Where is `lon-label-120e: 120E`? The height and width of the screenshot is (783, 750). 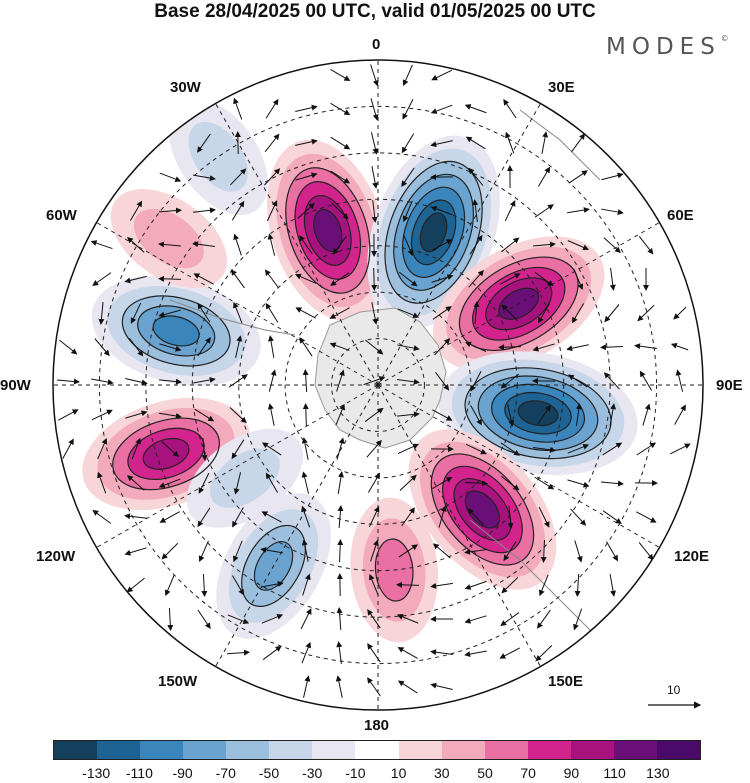
lon-label-120e: 120E is located at coordinates (692, 556).